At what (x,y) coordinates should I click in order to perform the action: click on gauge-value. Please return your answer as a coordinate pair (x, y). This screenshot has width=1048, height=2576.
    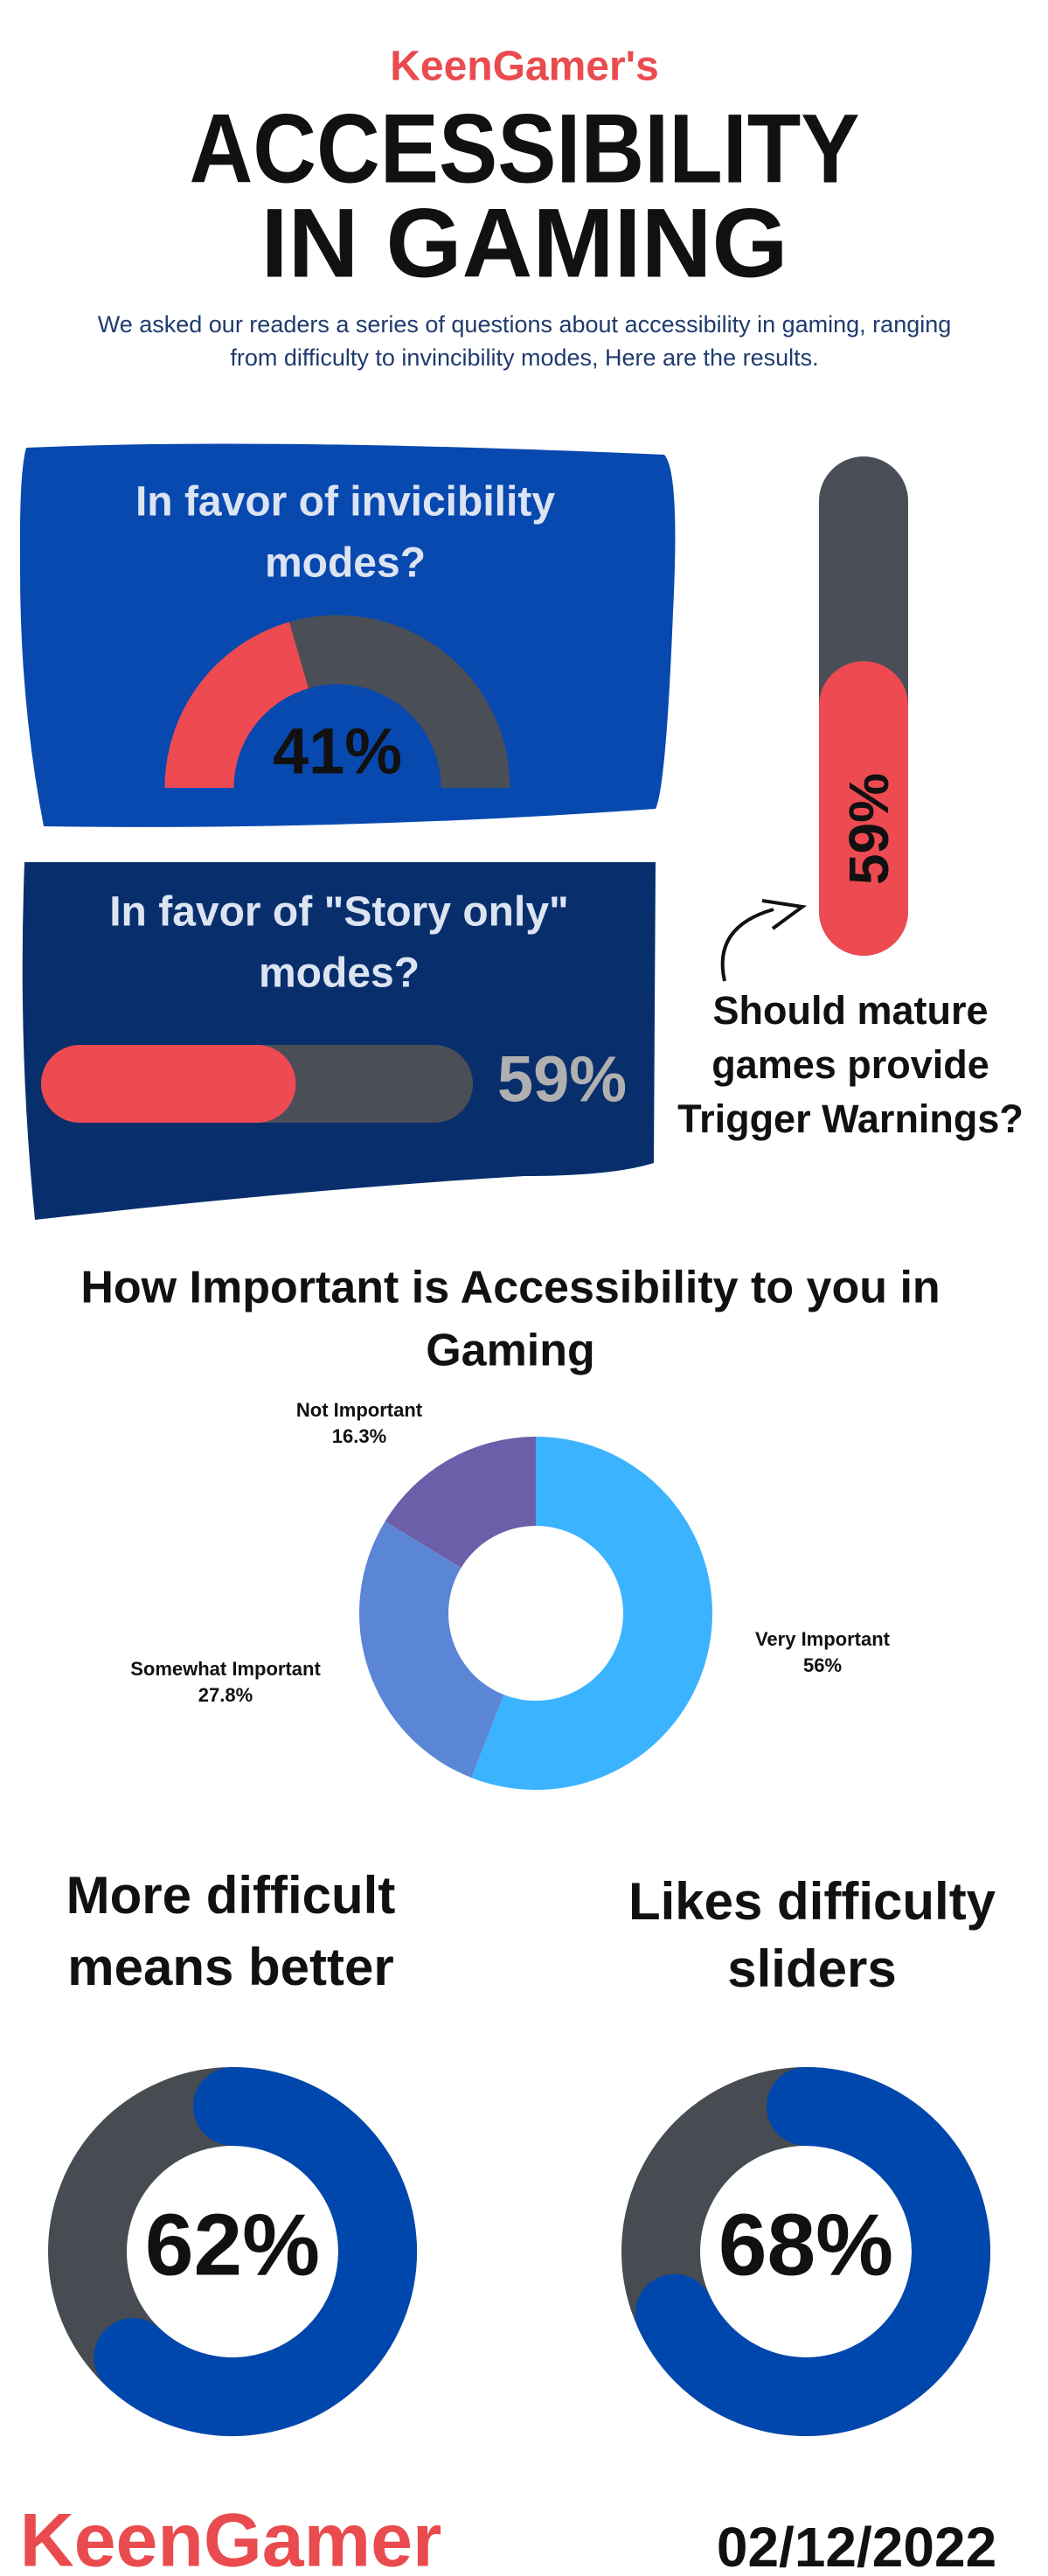
    Looking at the image, I should click on (236, 706).